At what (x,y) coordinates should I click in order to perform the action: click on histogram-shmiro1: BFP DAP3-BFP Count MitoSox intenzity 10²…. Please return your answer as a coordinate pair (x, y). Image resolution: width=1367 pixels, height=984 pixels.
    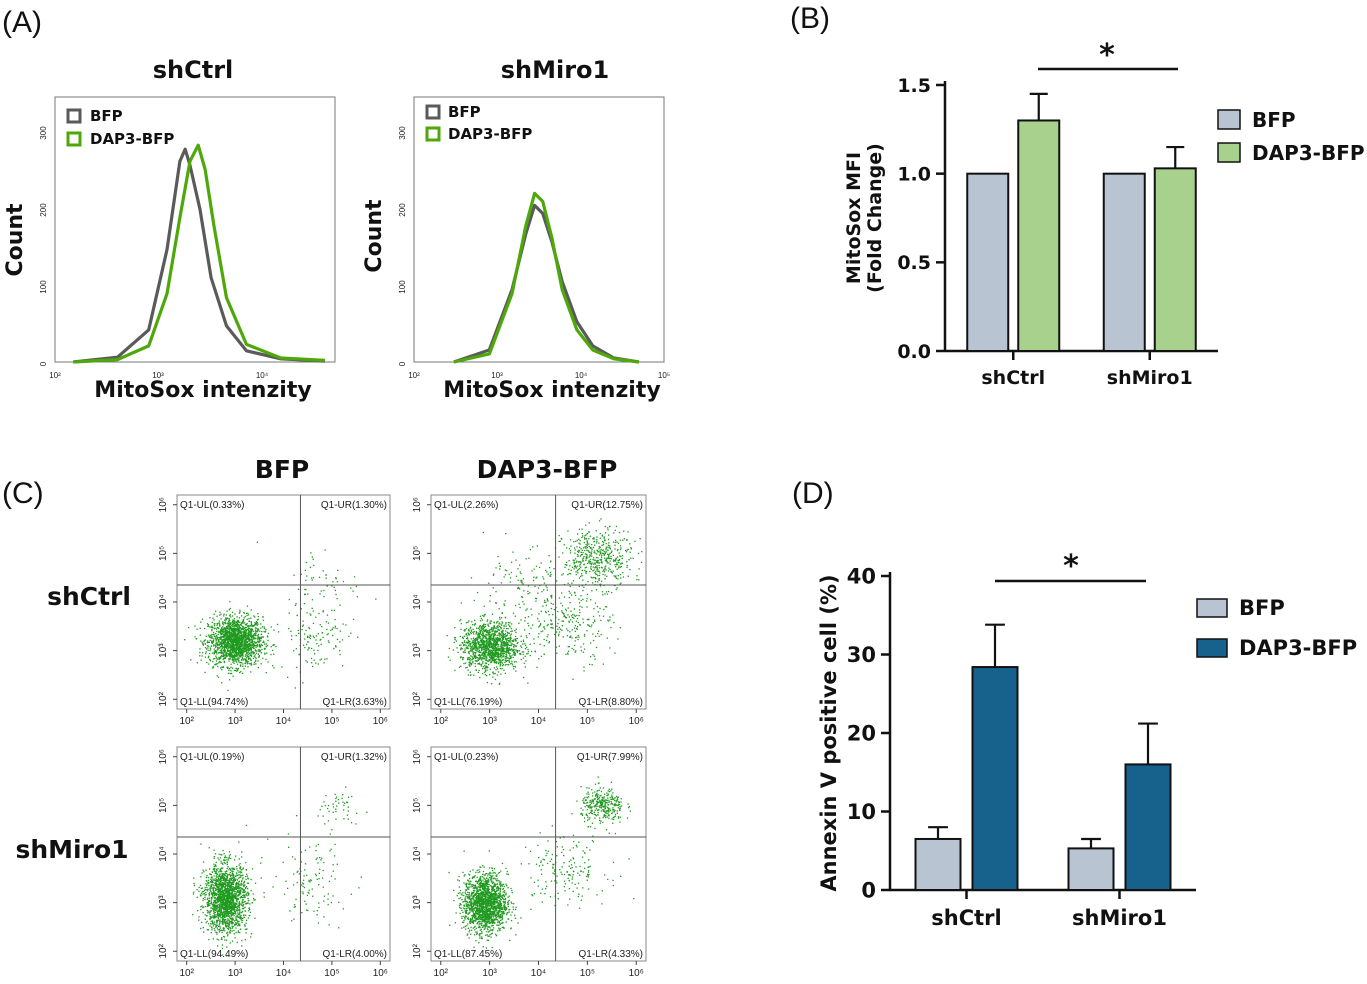
    Looking at the image, I should click on (516, 249).